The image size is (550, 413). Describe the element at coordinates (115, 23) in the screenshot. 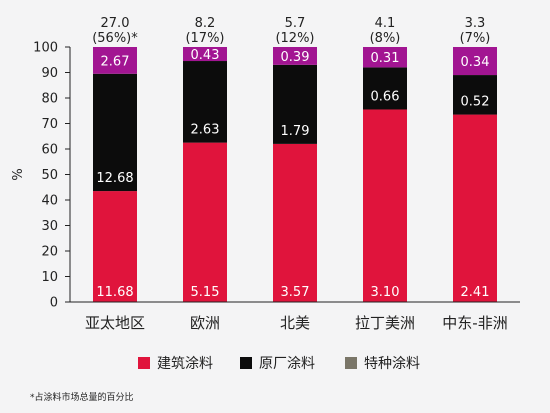

I see `total-label: 27.0` at that location.